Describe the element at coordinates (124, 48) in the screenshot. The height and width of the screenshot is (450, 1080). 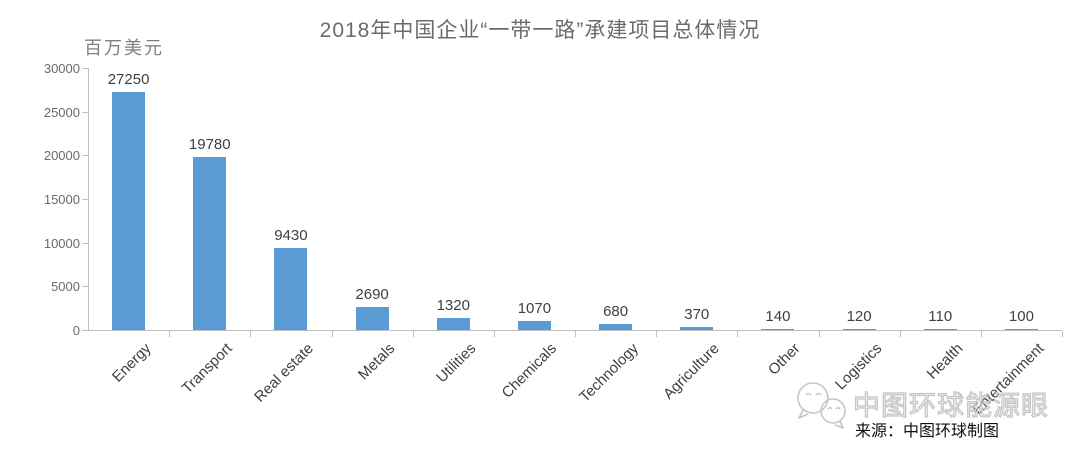
I see `y-axis-unit-label: 百万美元` at that location.